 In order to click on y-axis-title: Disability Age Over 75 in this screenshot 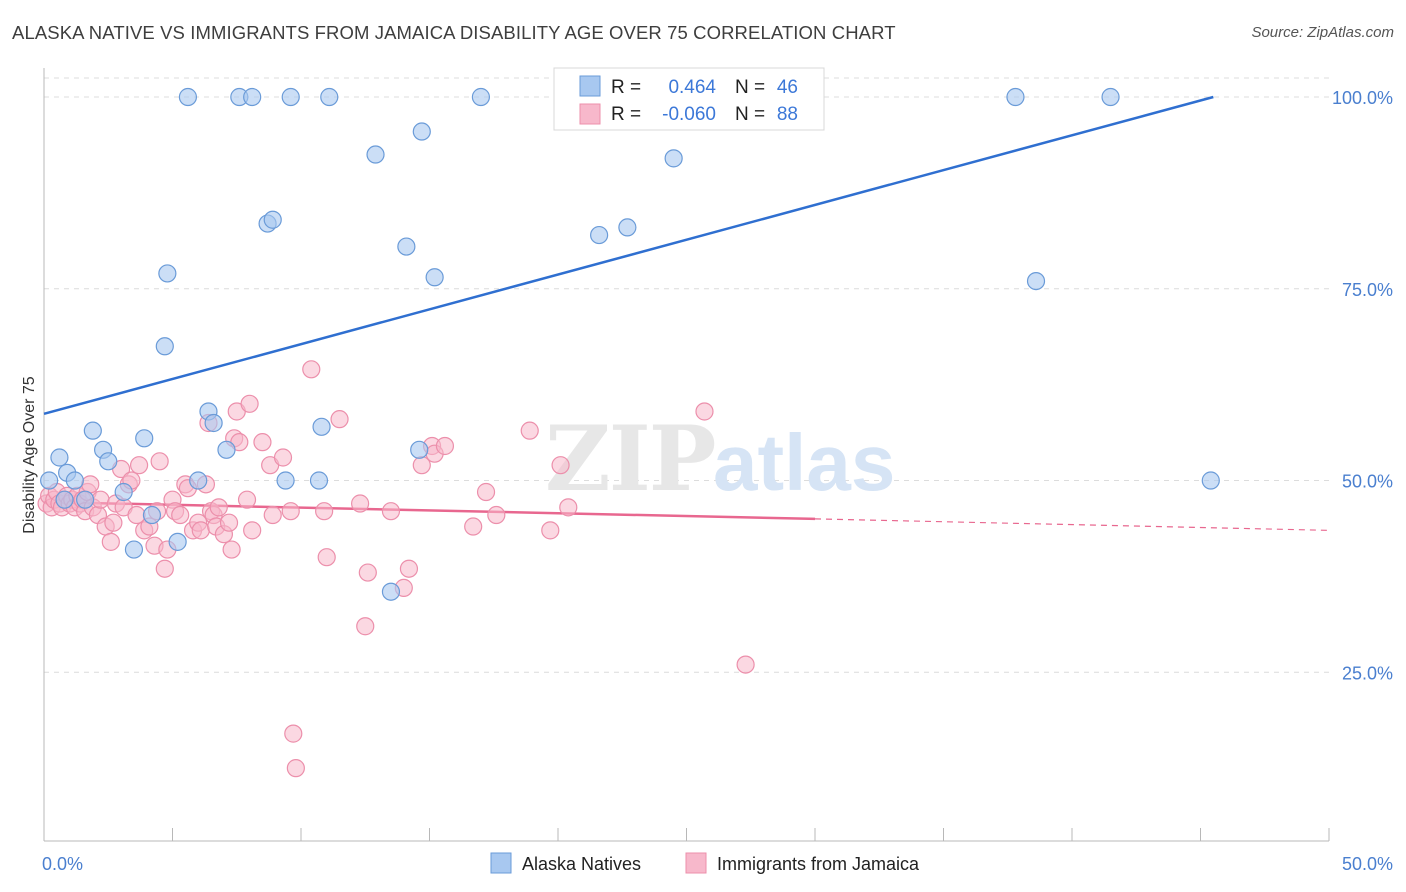, I will do `click(29, 455)`.